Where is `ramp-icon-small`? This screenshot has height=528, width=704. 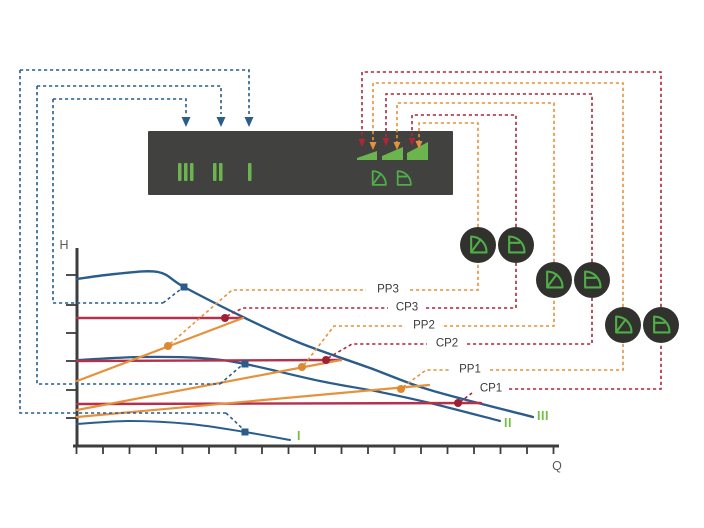 ramp-icon-small is located at coordinates (367, 155).